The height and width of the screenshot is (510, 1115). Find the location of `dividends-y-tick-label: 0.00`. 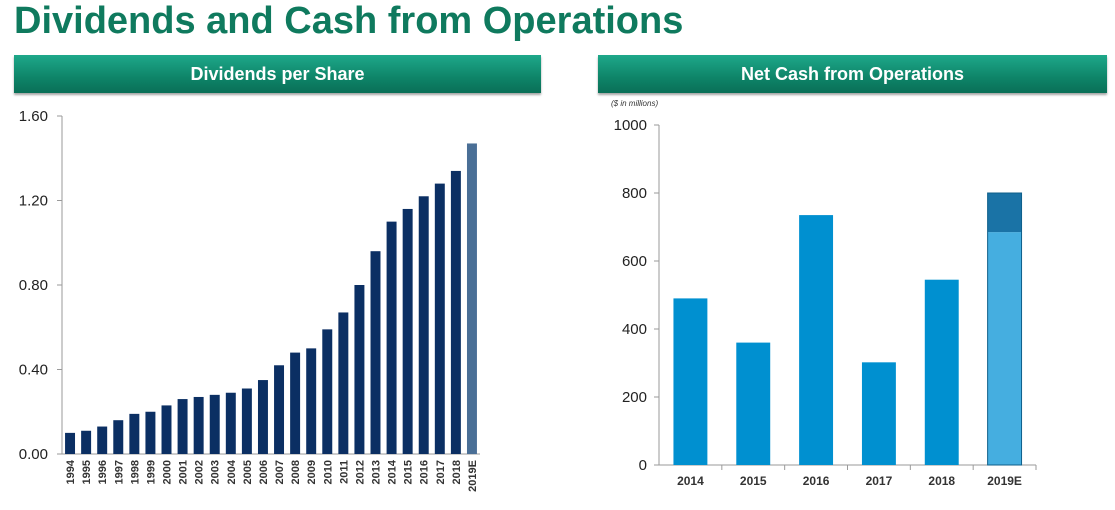

dividends-y-tick-label: 0.00 is located at coordinates (33, 454).